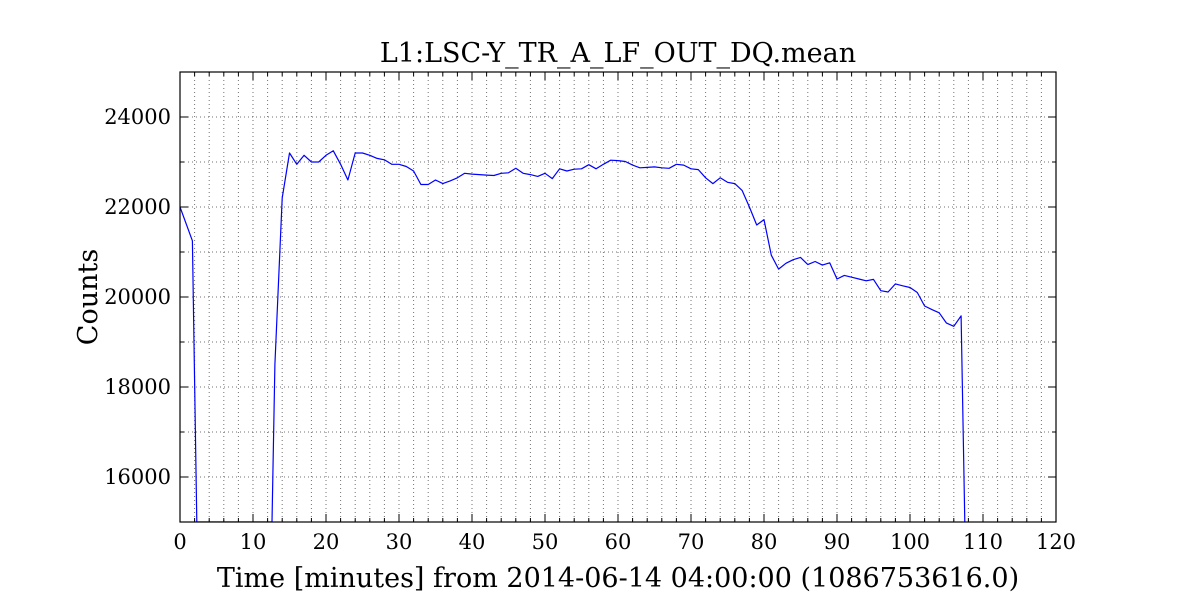  What do you see at coordinates (691, 542) in the screenshot?
I see `x-tick-label: 70` at bounding box center [691, 542].